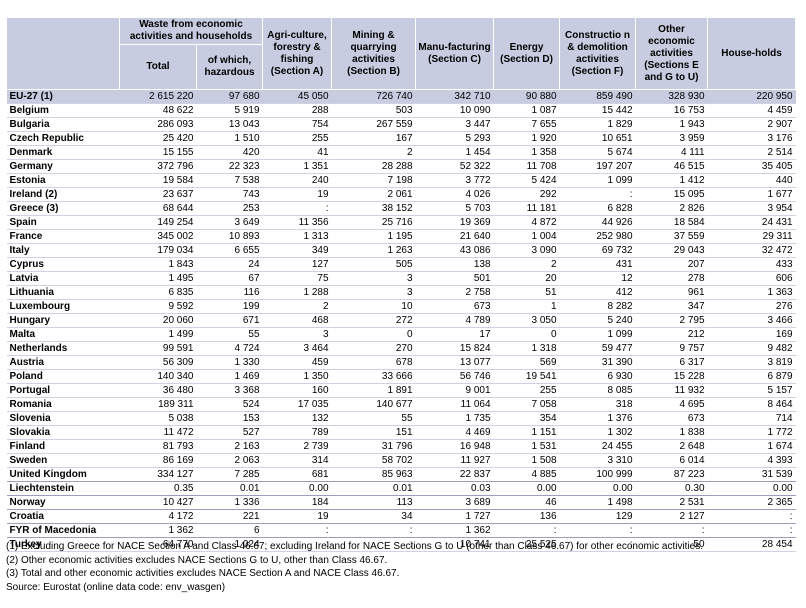 The height and width of the screenshot is (608, 806). What do you see at coordinates (373, 166) in the screenshot?
I see `value-cell: 28 288` at bounding box center [373, 166].